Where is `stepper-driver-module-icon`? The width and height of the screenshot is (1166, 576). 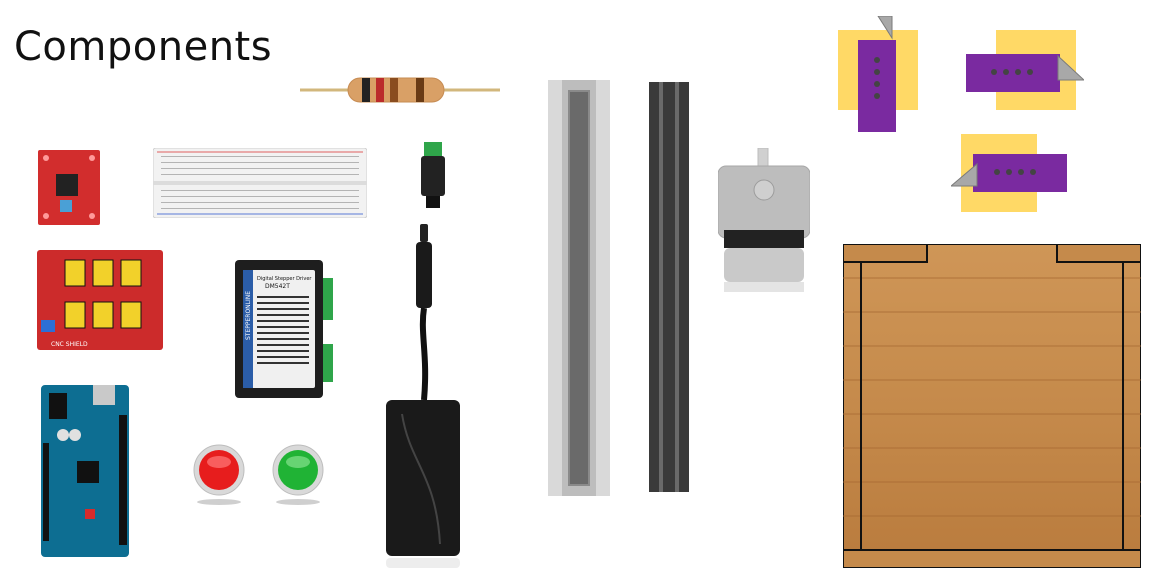
stepper-driver-module-icon is located at coordinates (69, 187).